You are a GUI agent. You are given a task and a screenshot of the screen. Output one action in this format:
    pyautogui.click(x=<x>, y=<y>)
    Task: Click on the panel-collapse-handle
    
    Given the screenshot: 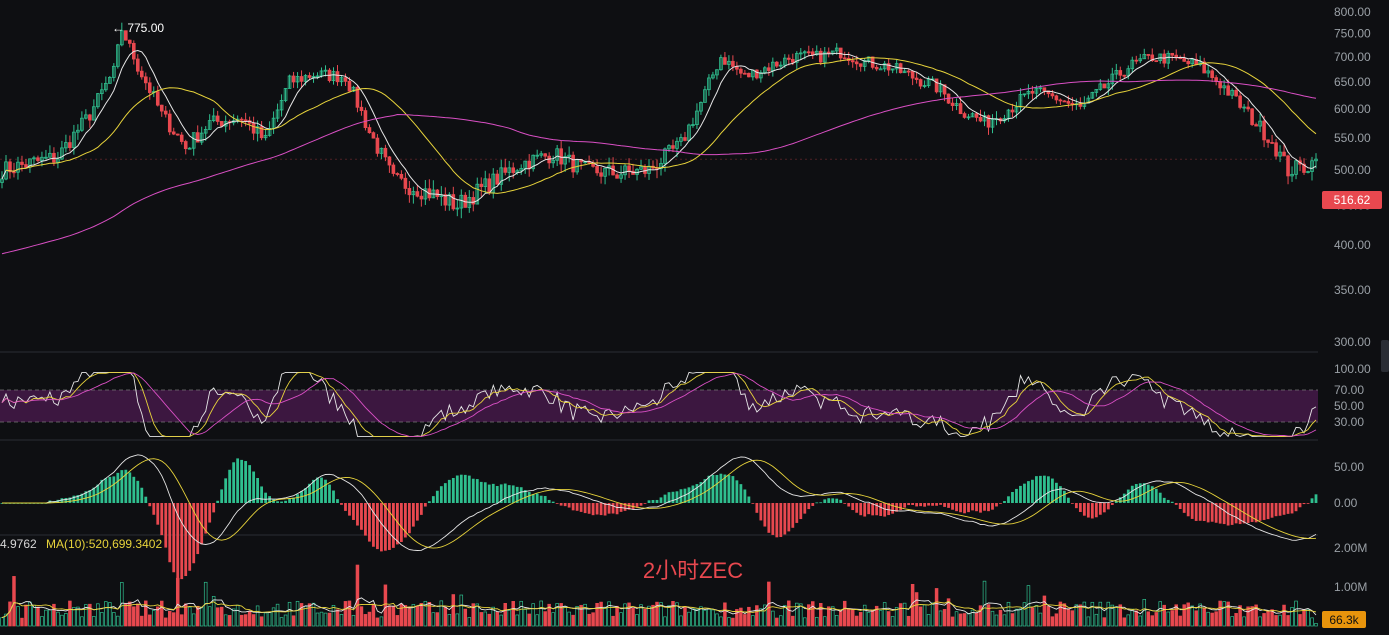 What is the action you would take?
    pyautogui.click(x=1385, y=356)
    